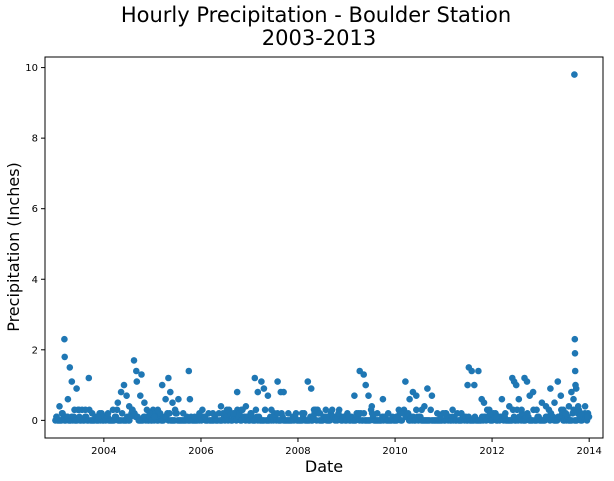 The image size is (614, 481). Describe the element at coordinates (324, 466) in the screenshot. I see `x-axis-label: Date` at that location.